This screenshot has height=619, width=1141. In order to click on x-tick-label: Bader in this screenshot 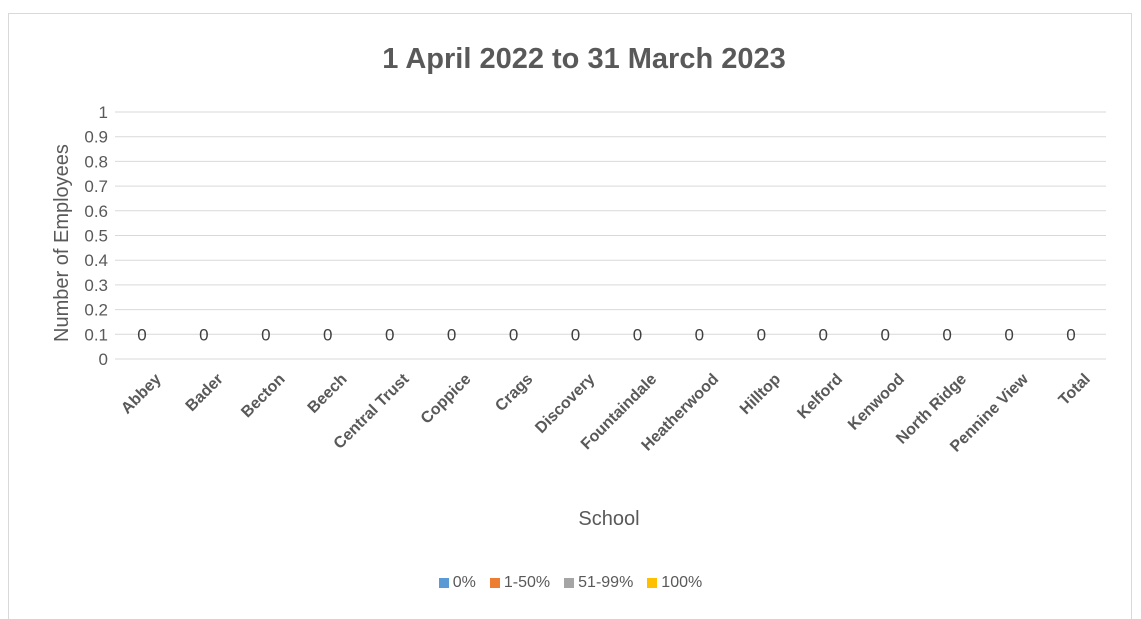, I will do `click(205, 393)`.